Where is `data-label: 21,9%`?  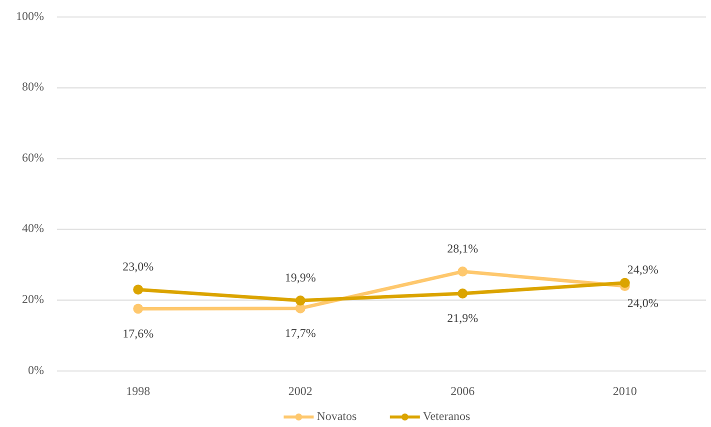
data-label: 21,9% is located at coordinates (462, 318).